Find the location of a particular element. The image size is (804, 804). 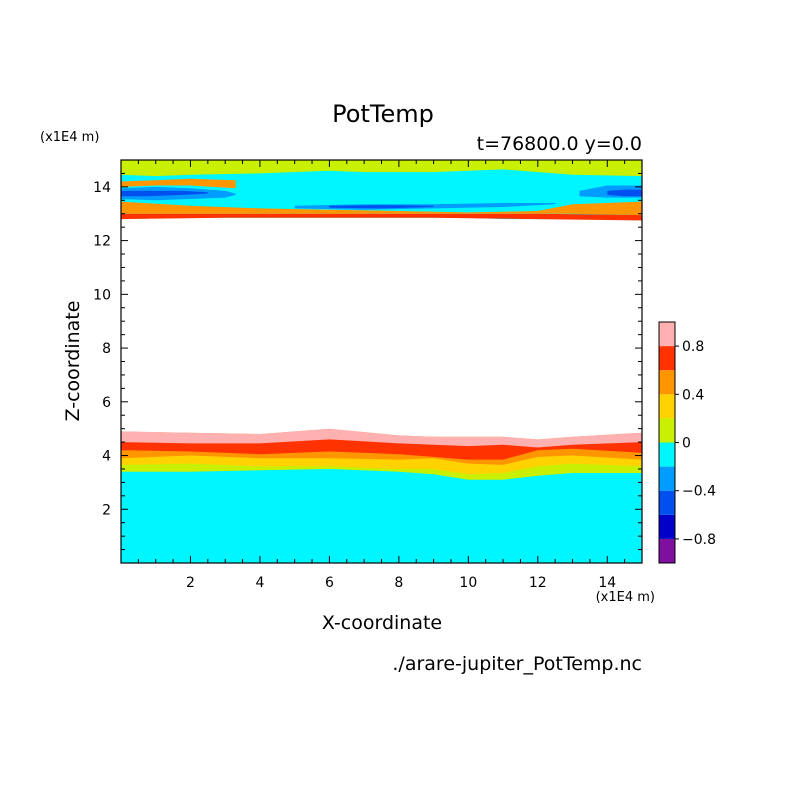

colorbar-tick-label: 0 is located at coordinates (686, 444).